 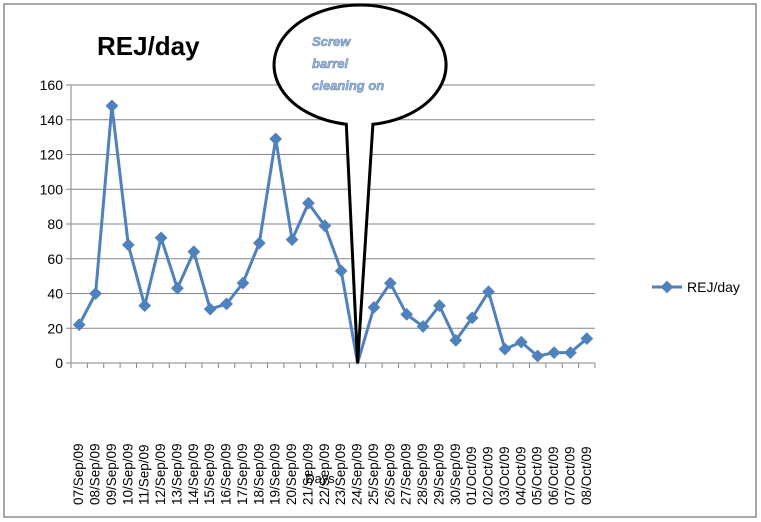 I want to click on x-tick-label: 29/Sep/09, so click(x=438, y=474).